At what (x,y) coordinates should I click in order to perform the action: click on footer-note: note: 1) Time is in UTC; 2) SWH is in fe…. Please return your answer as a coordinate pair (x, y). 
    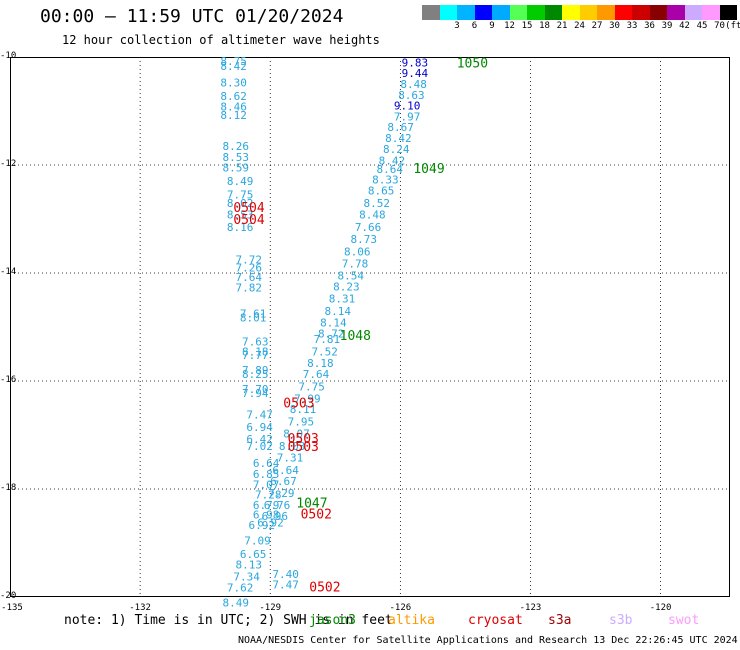
    Looking at the image, I should click on (228, 620).